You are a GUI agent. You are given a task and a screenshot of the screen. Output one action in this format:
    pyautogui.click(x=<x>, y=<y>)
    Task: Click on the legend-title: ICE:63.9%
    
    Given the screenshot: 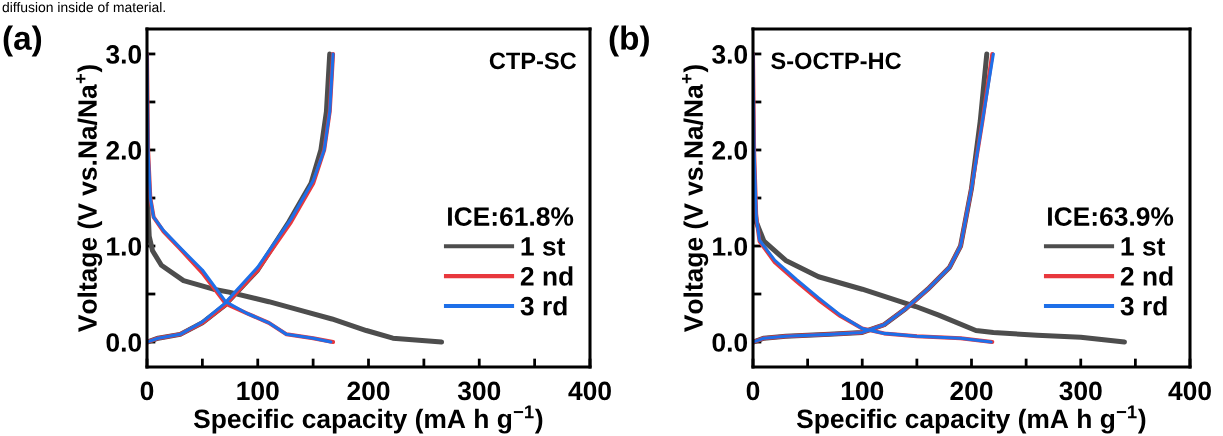 What is the action you would take?
    pyautogui.click(x=1111, y=216)
    